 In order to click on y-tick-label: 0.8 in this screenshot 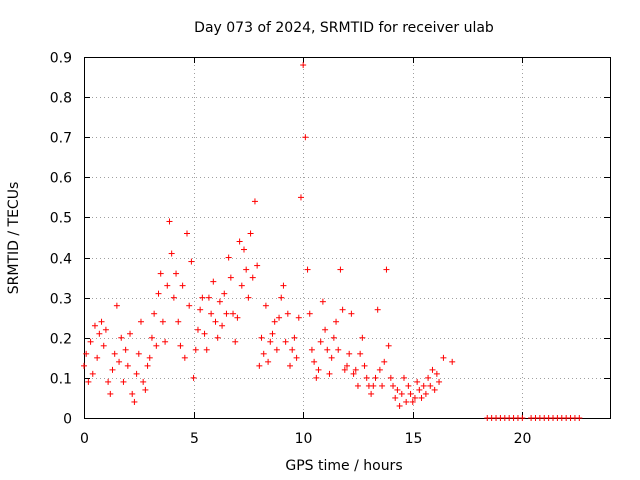, I will do `click(61, 99)`.